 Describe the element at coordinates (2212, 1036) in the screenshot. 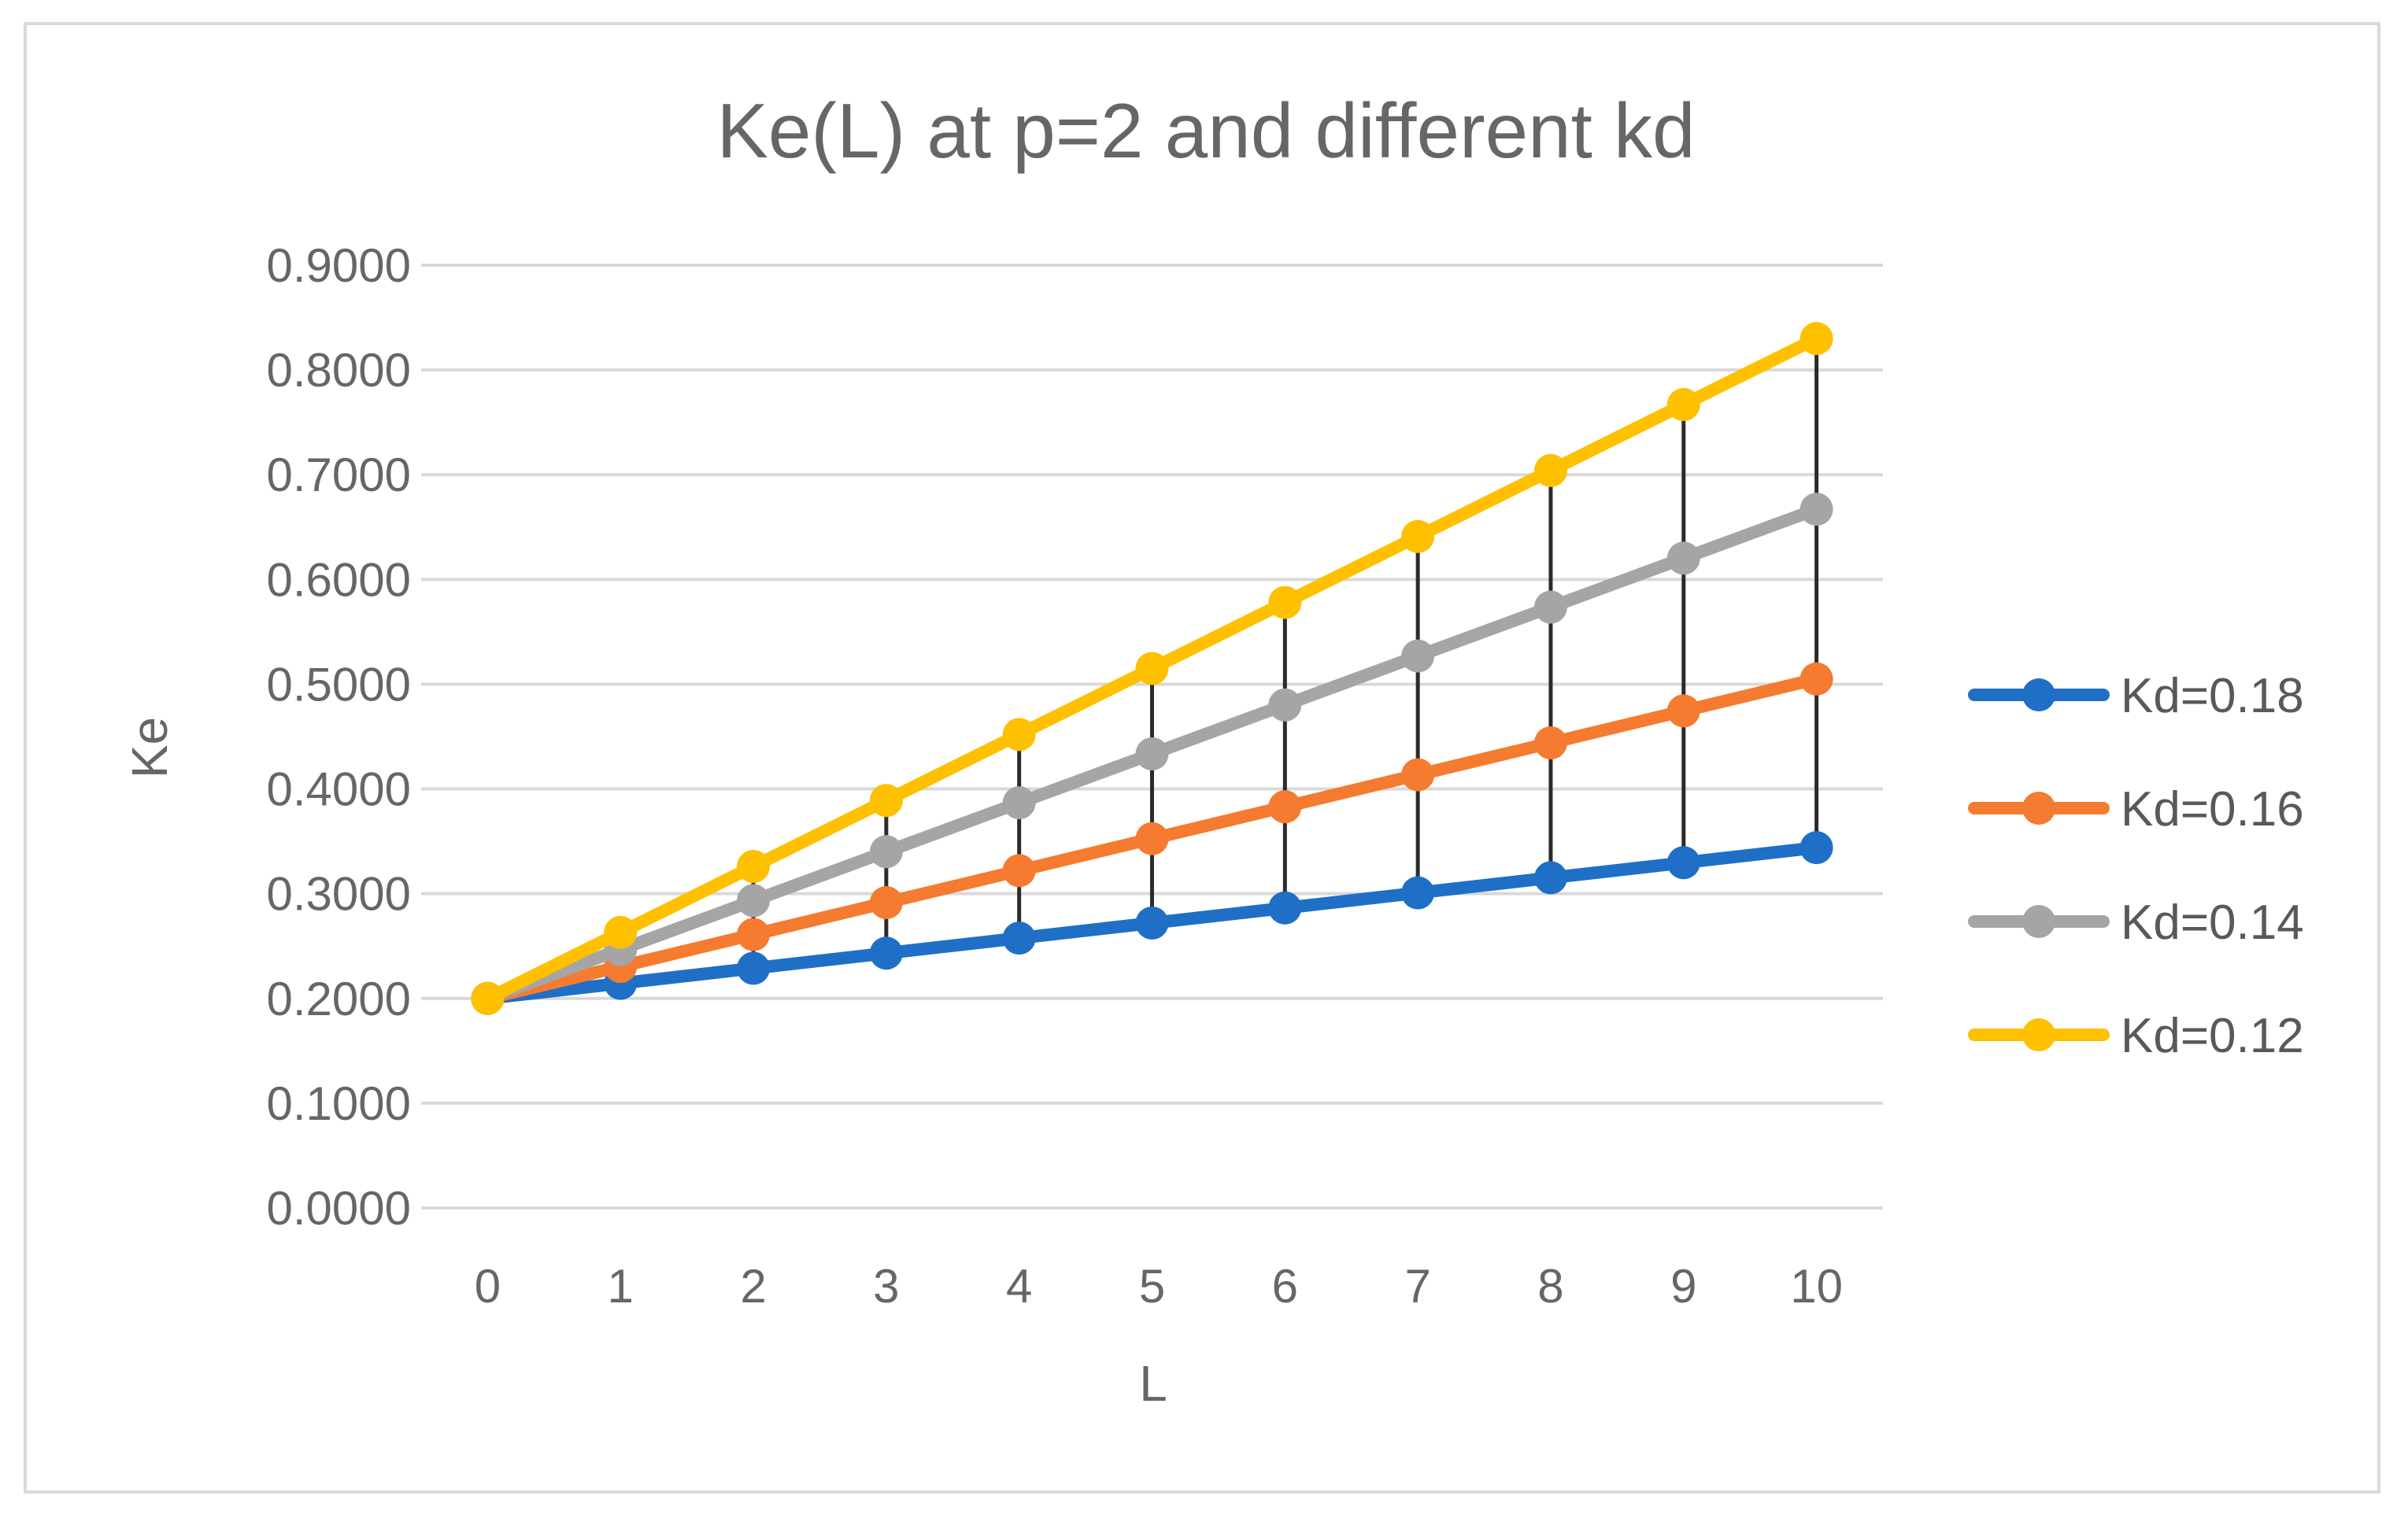

I see `legend-label: Kd=0.12` at that location.